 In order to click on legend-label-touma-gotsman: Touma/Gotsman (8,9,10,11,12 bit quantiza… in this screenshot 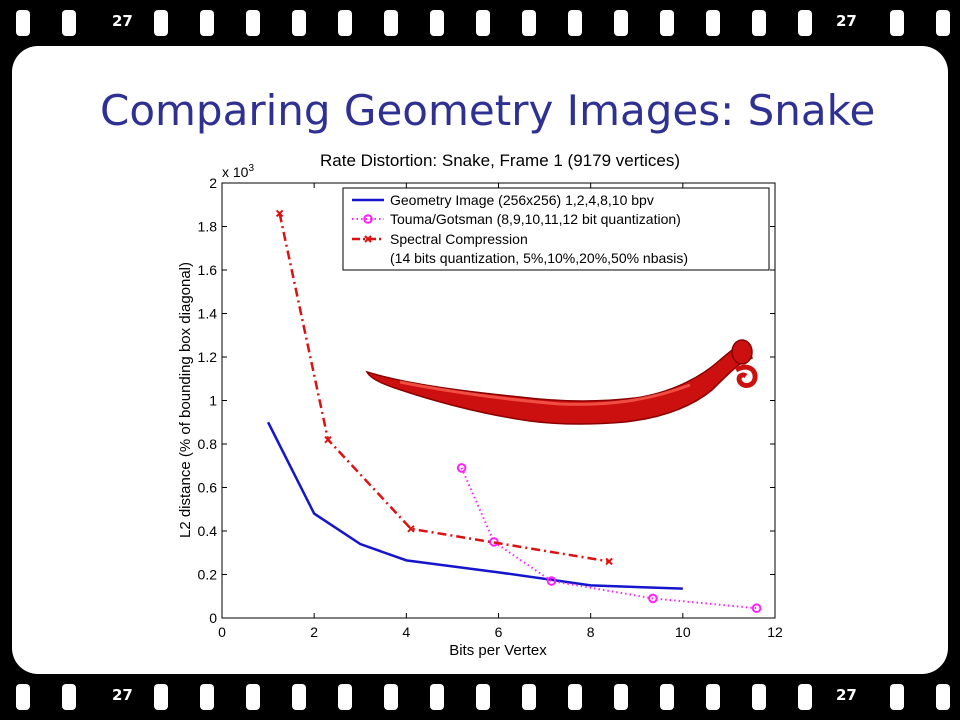, I will do `click(535, 219)`.